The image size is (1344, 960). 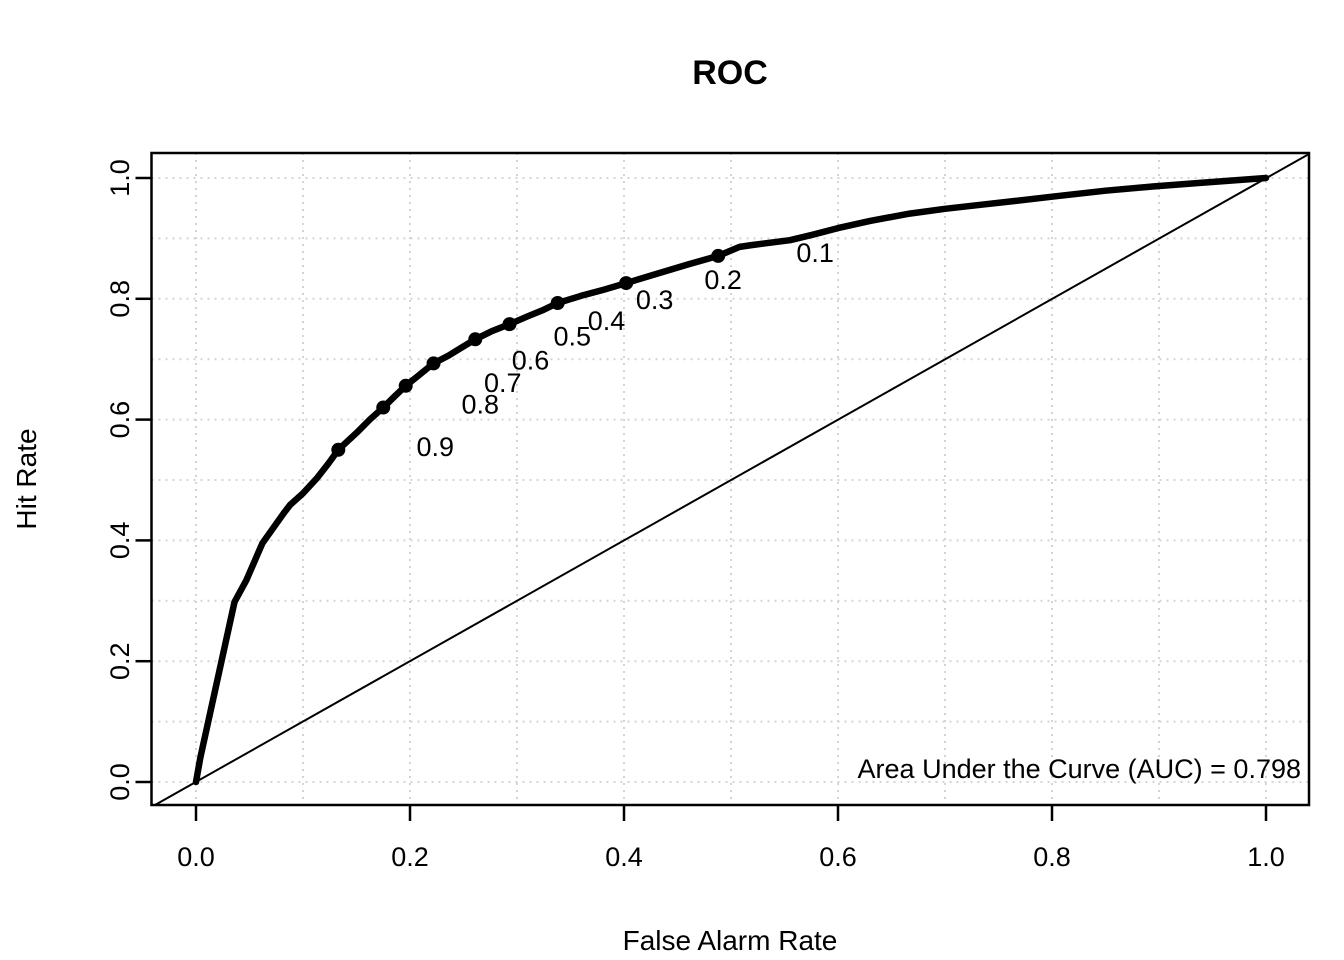 I want to click on cutoff-label: 0.8, so click(x=480, y=405).